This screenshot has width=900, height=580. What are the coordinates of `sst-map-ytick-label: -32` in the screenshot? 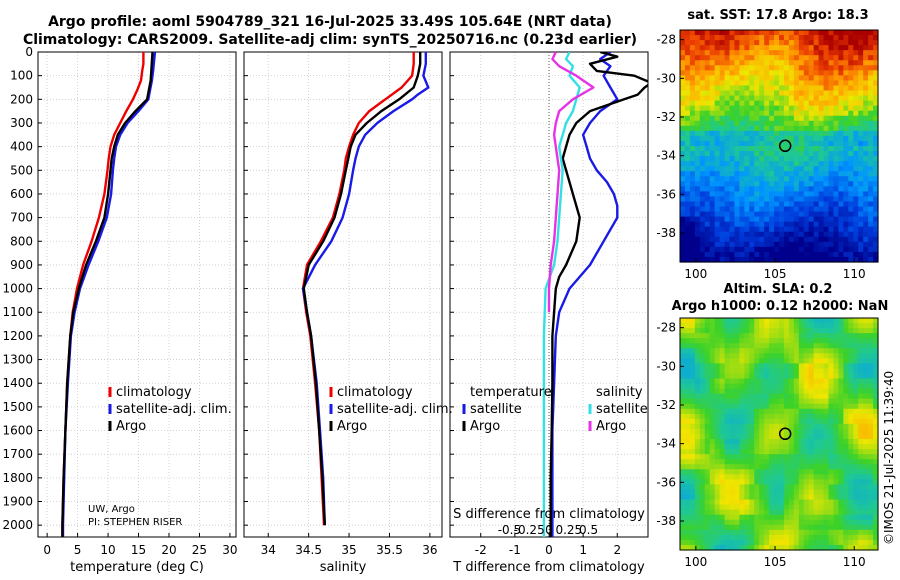 It's located at (666, 117).